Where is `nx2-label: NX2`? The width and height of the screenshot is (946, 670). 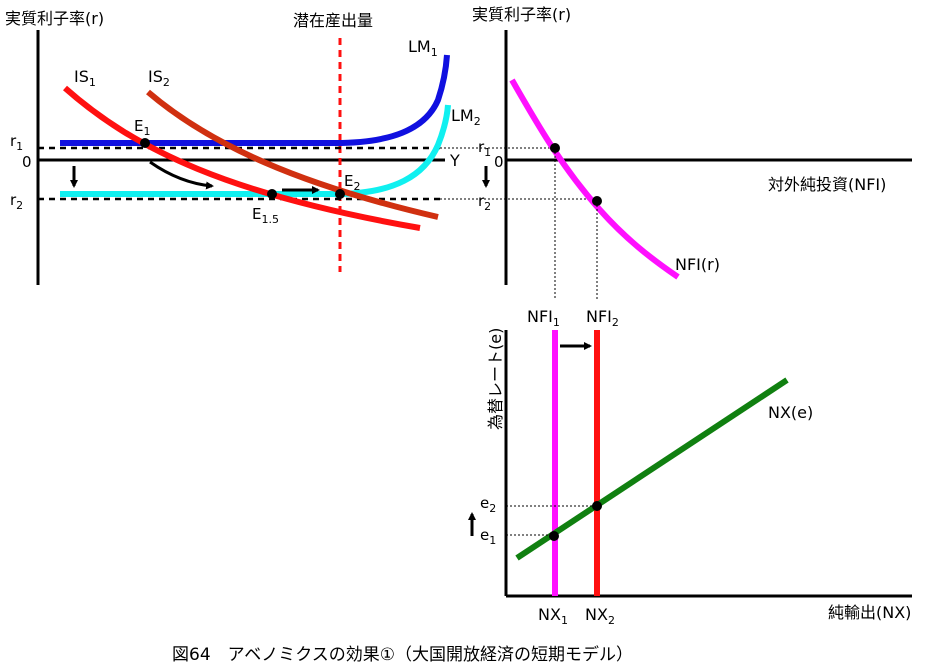
nx2-label: NX2 is located at coordinates (600, 616).